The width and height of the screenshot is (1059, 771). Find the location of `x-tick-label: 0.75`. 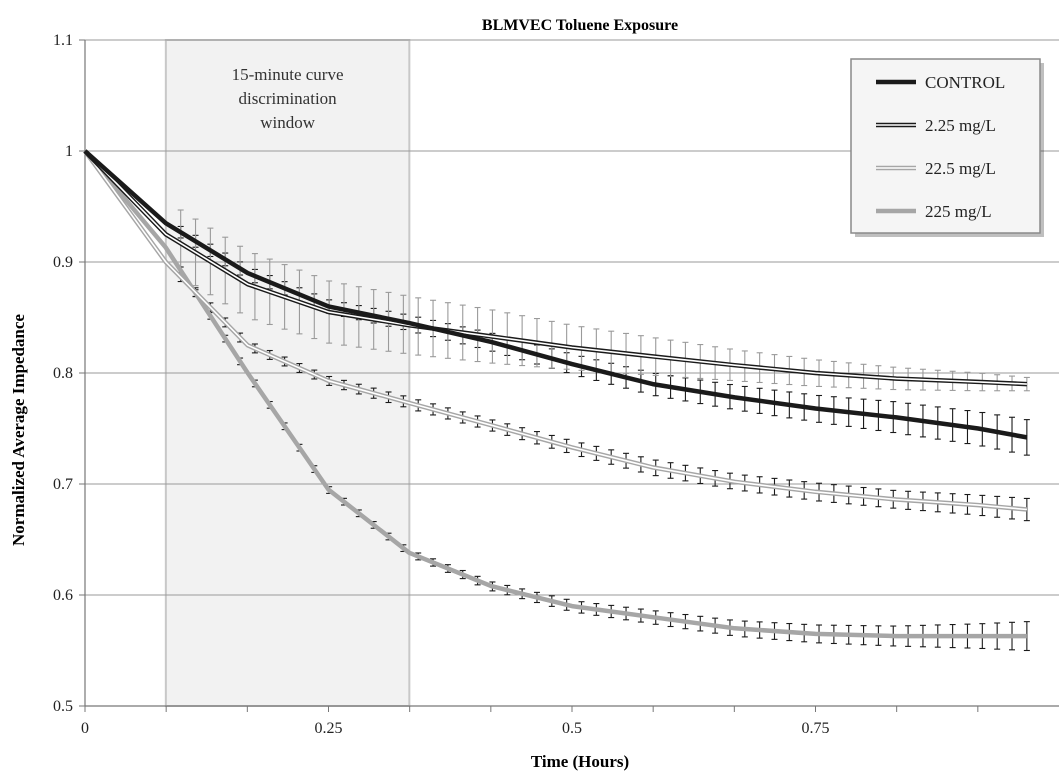

x-tick-label: 0.75 is located at coordinates (816, 728).